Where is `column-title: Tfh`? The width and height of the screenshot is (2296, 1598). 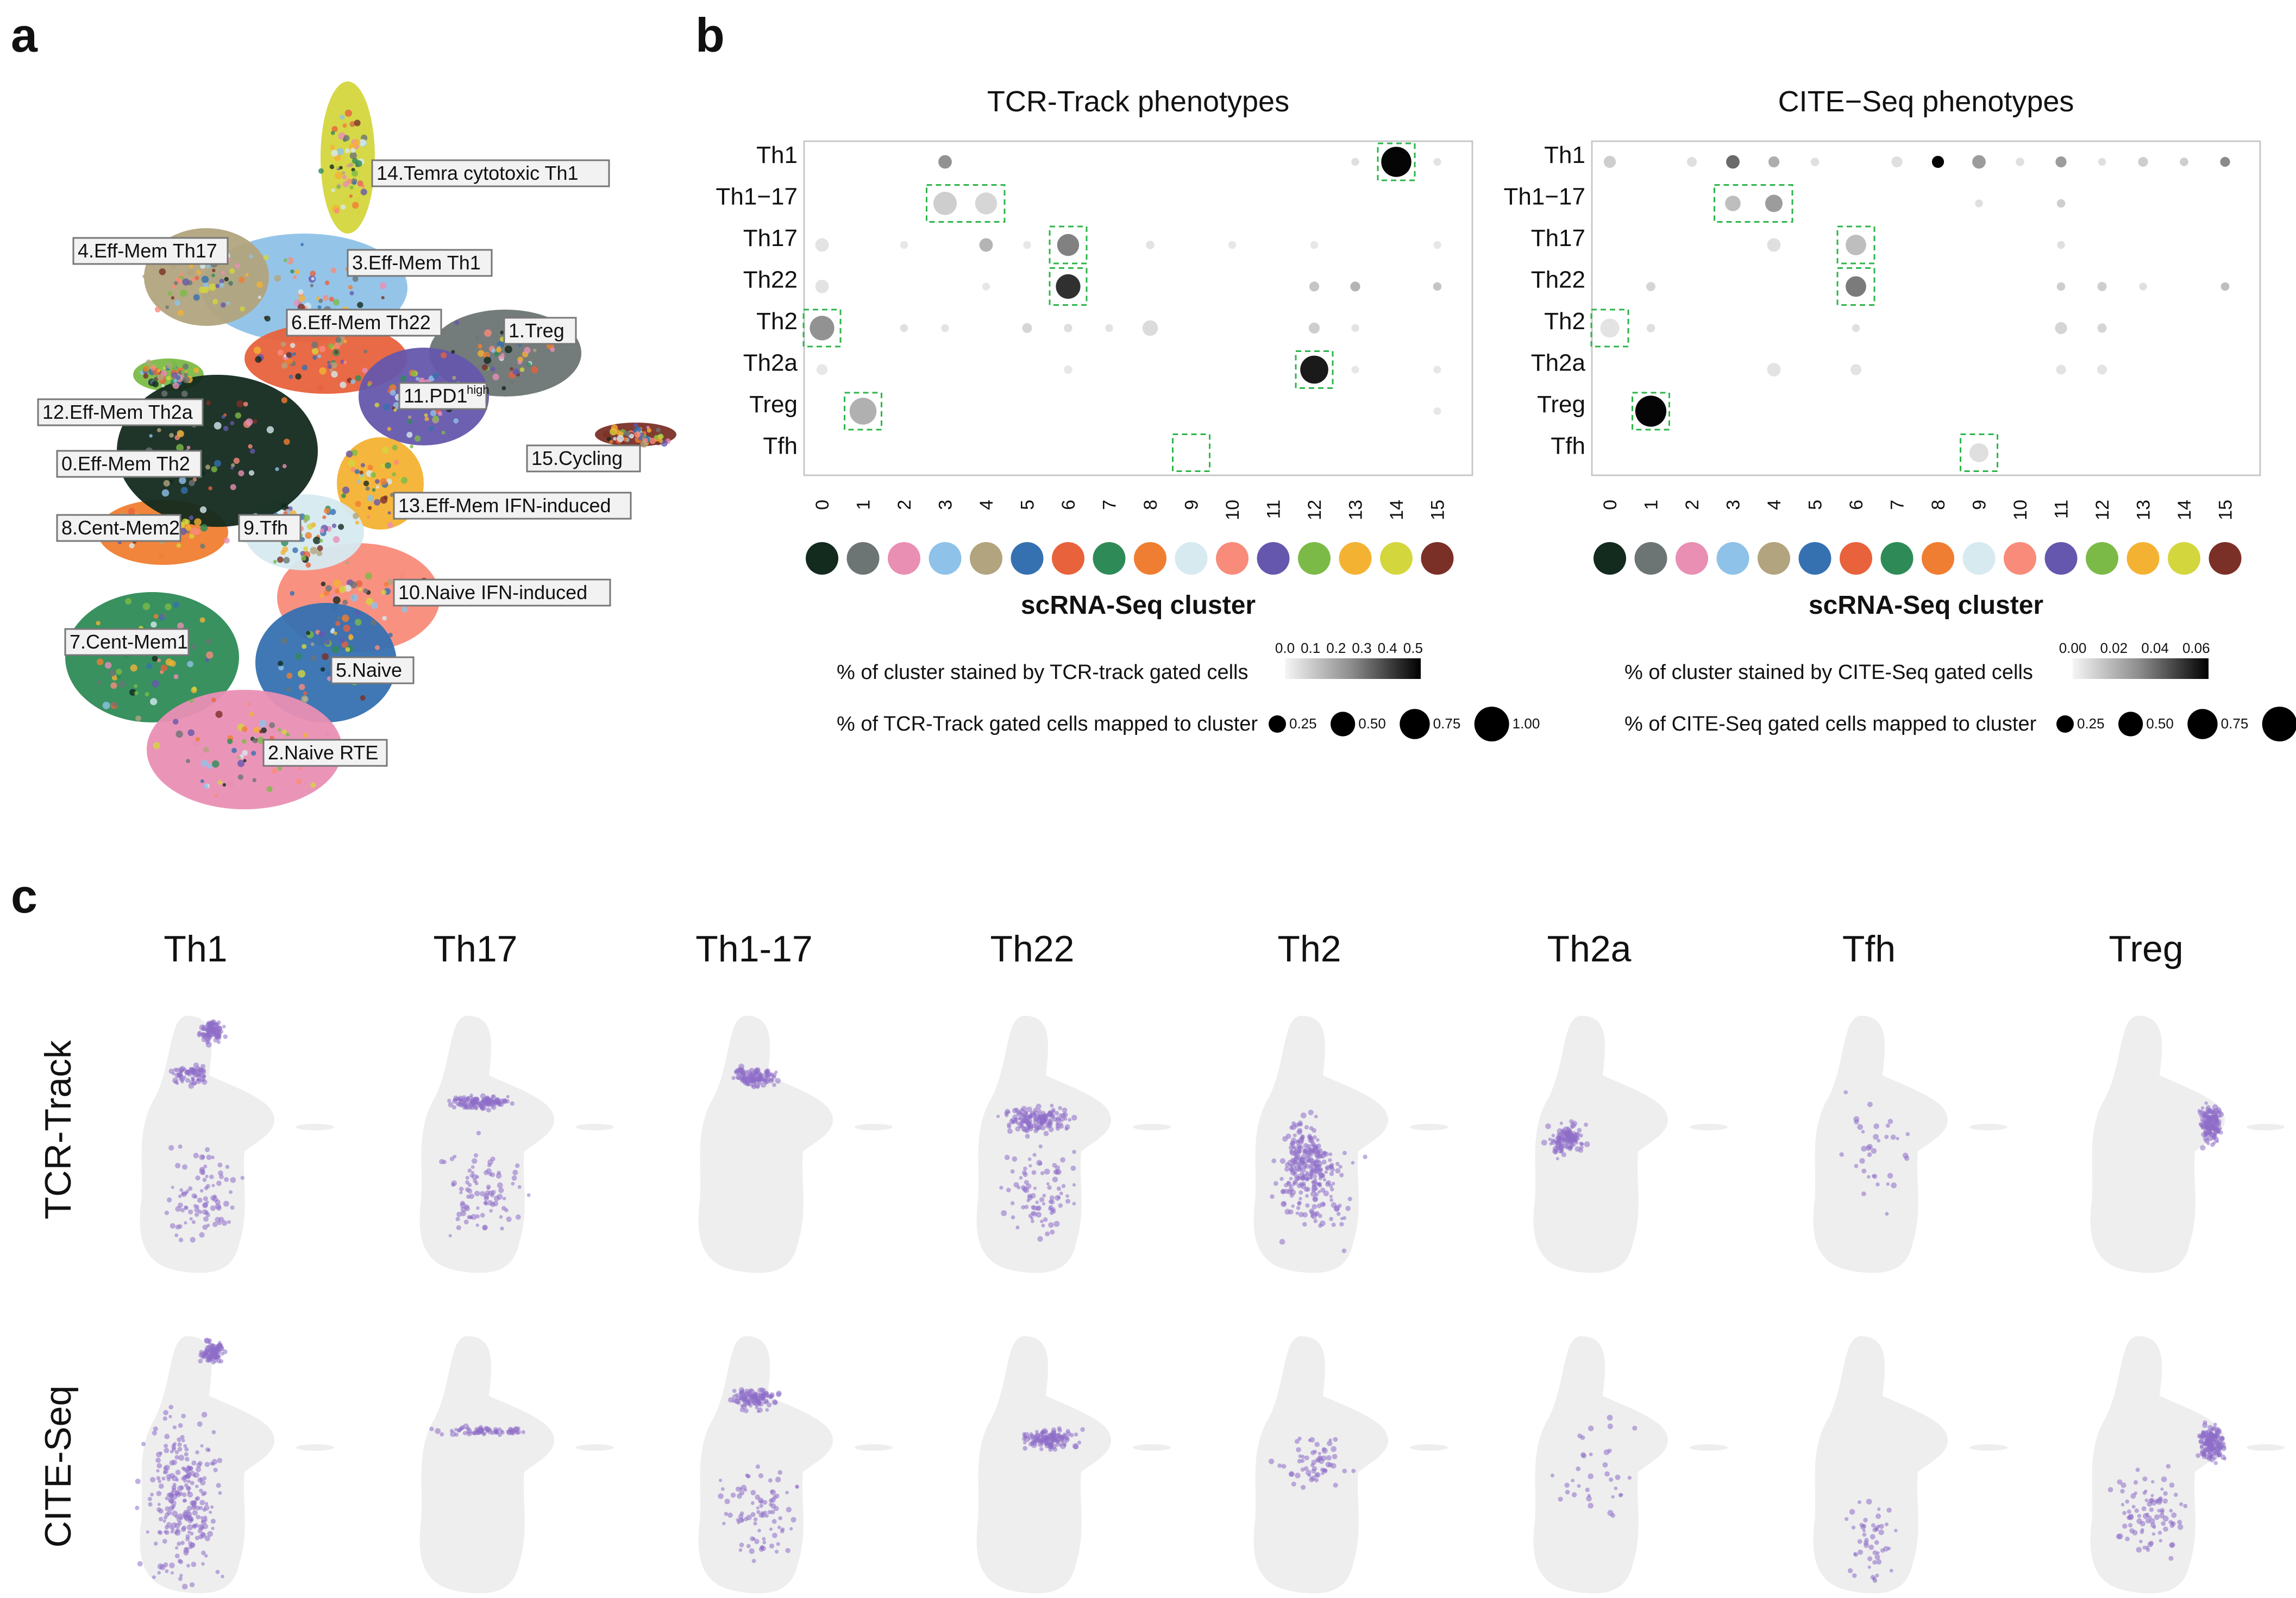
column-title: Tfh is located at coordinates (1869, 949).